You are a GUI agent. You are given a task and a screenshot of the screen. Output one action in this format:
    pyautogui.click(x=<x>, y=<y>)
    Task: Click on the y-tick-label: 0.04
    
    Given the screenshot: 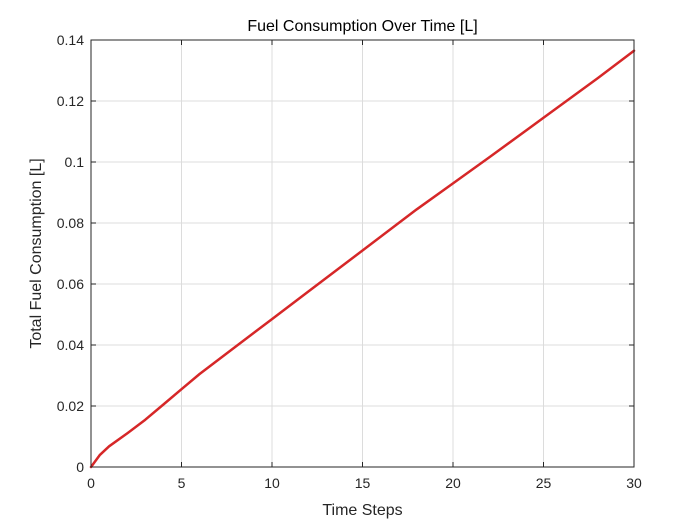 What is the action you would take?
    pyautogui.click(x=70, y=345)
    